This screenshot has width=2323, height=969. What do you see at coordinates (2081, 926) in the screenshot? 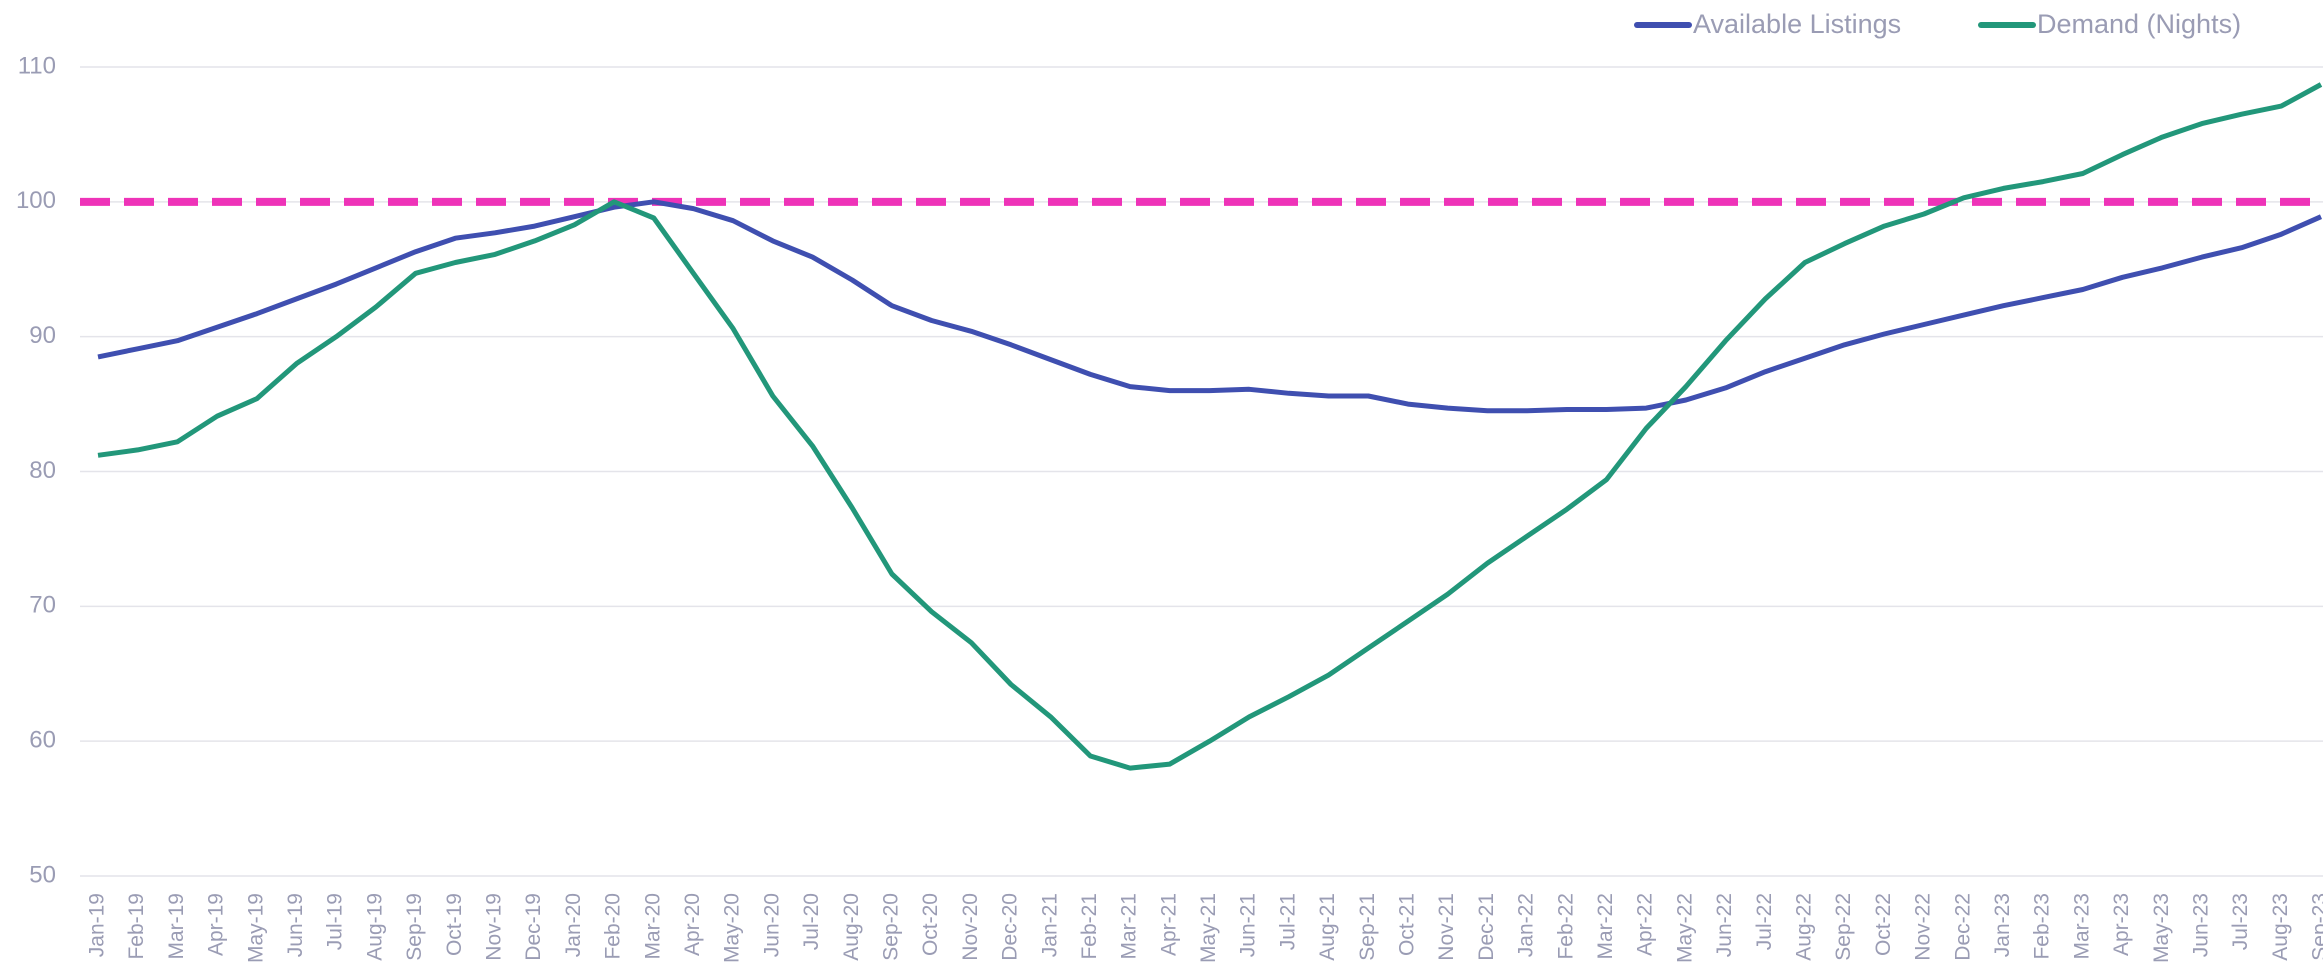
I see `x-tick-label: Mar-23` at bounding box center [2081, 926].